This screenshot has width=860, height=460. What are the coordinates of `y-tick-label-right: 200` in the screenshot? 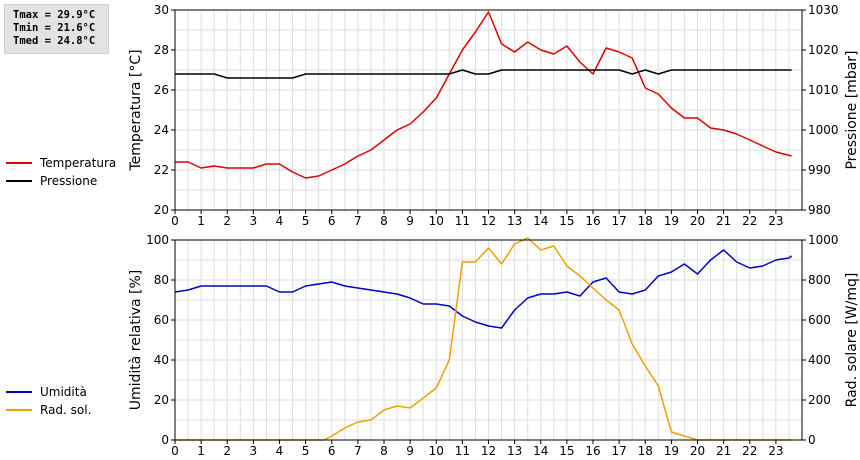 It's located at (819, 400).